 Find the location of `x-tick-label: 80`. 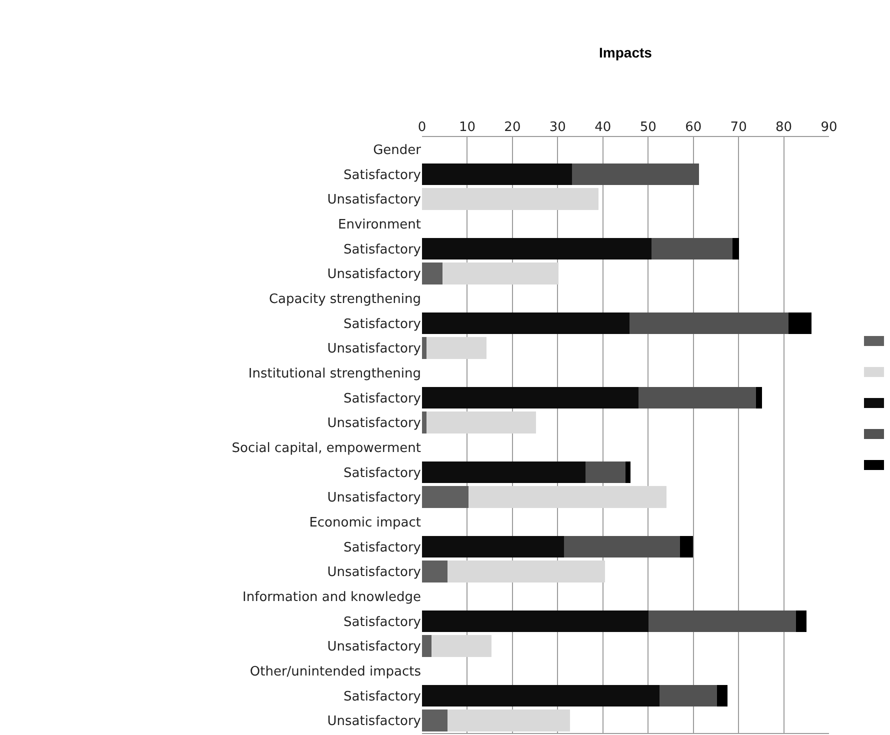

x-tick-label: 80 is located at coordinates (784, 127).